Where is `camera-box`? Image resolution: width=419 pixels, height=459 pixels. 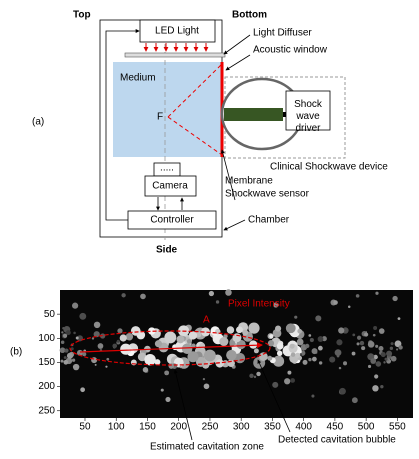 camera-box is located at coordinates (170, 186).